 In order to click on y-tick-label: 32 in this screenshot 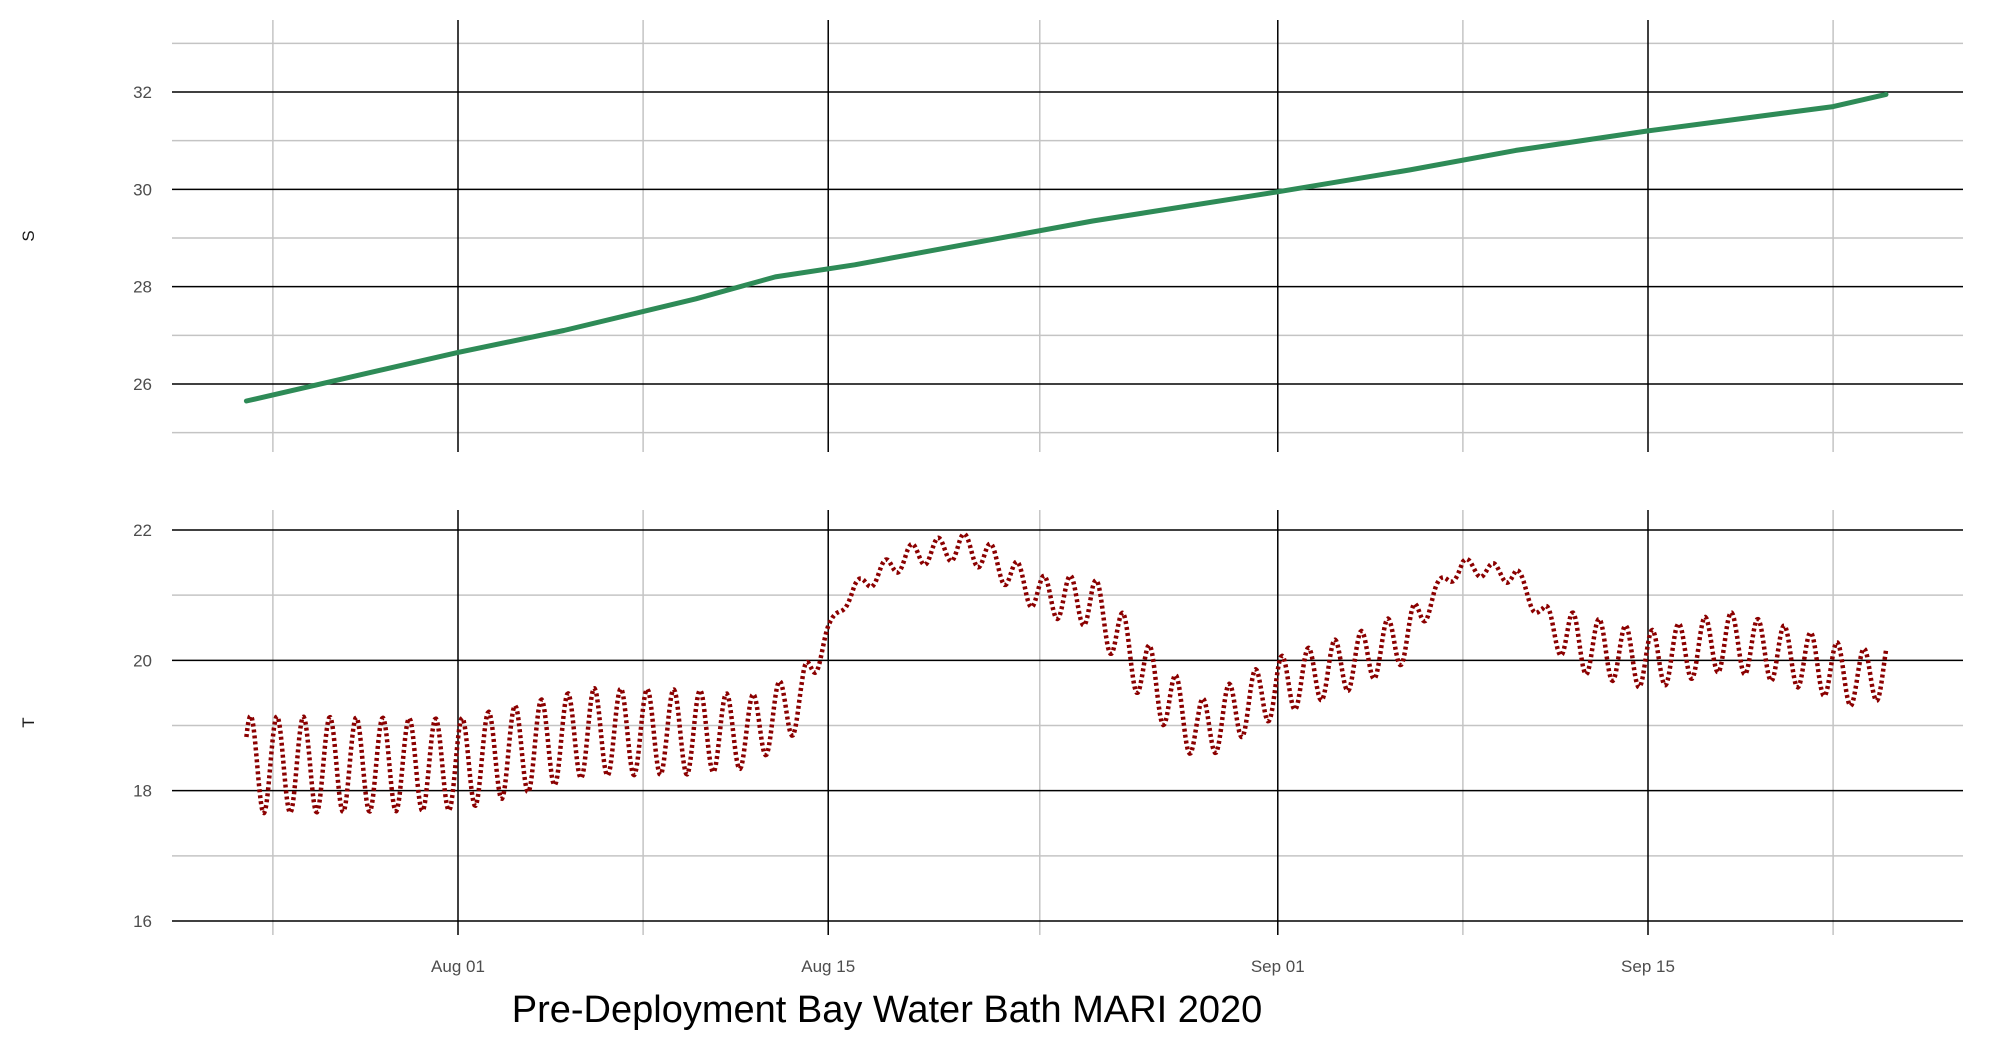, I will do `click(142, 92)`.